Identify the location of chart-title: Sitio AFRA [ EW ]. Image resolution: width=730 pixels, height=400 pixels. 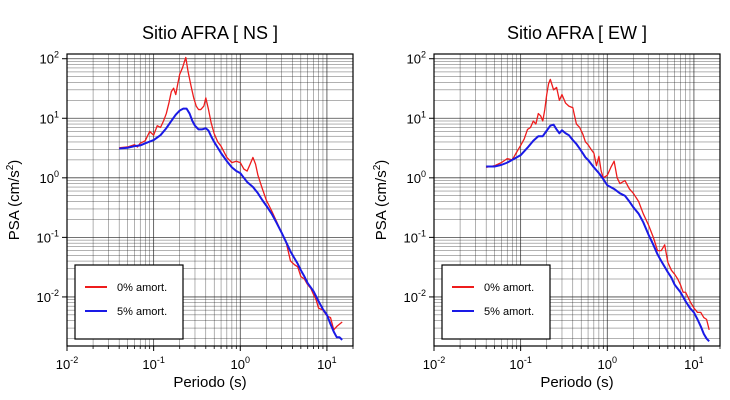
(577, 33).